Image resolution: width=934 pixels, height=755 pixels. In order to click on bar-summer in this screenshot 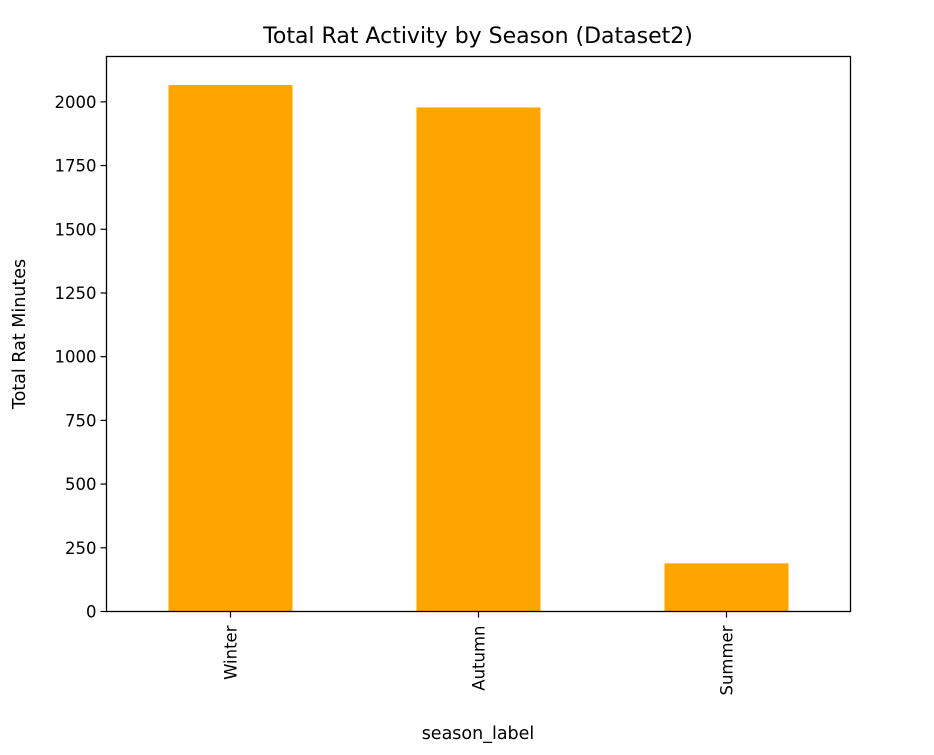, I will do `click(726, 587)`.